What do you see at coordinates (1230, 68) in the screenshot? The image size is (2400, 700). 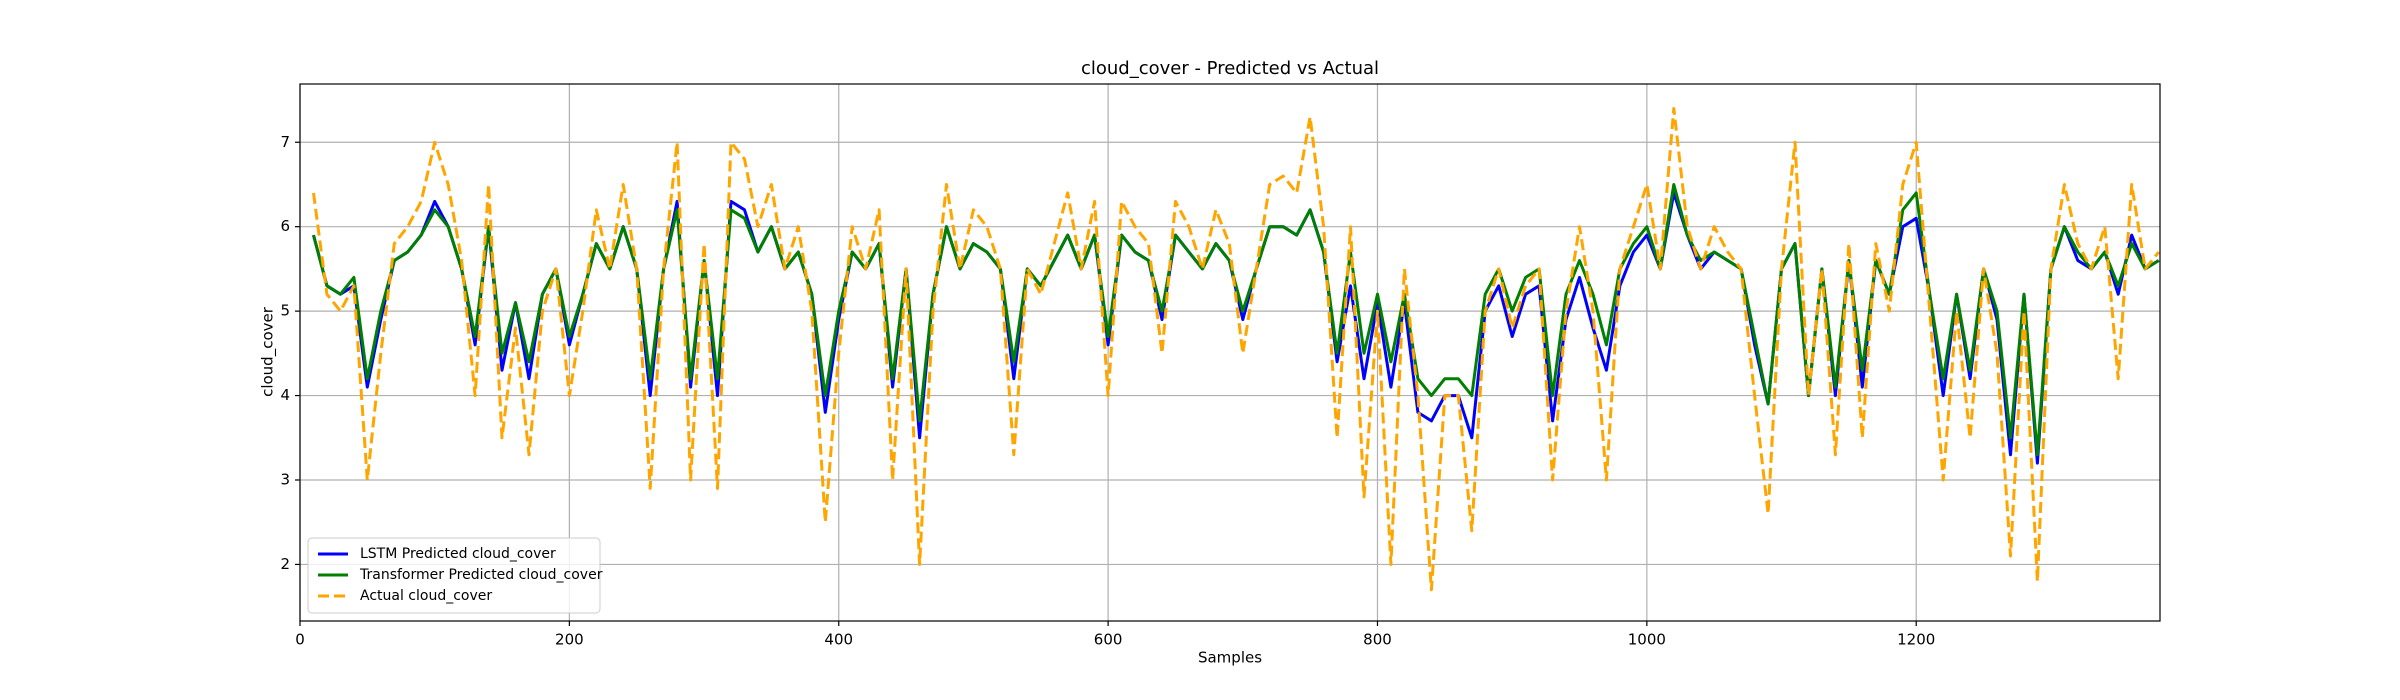 I see `chart-title: cloud_cover - Predicted vs Actual` at bounding box center [1230, 68].